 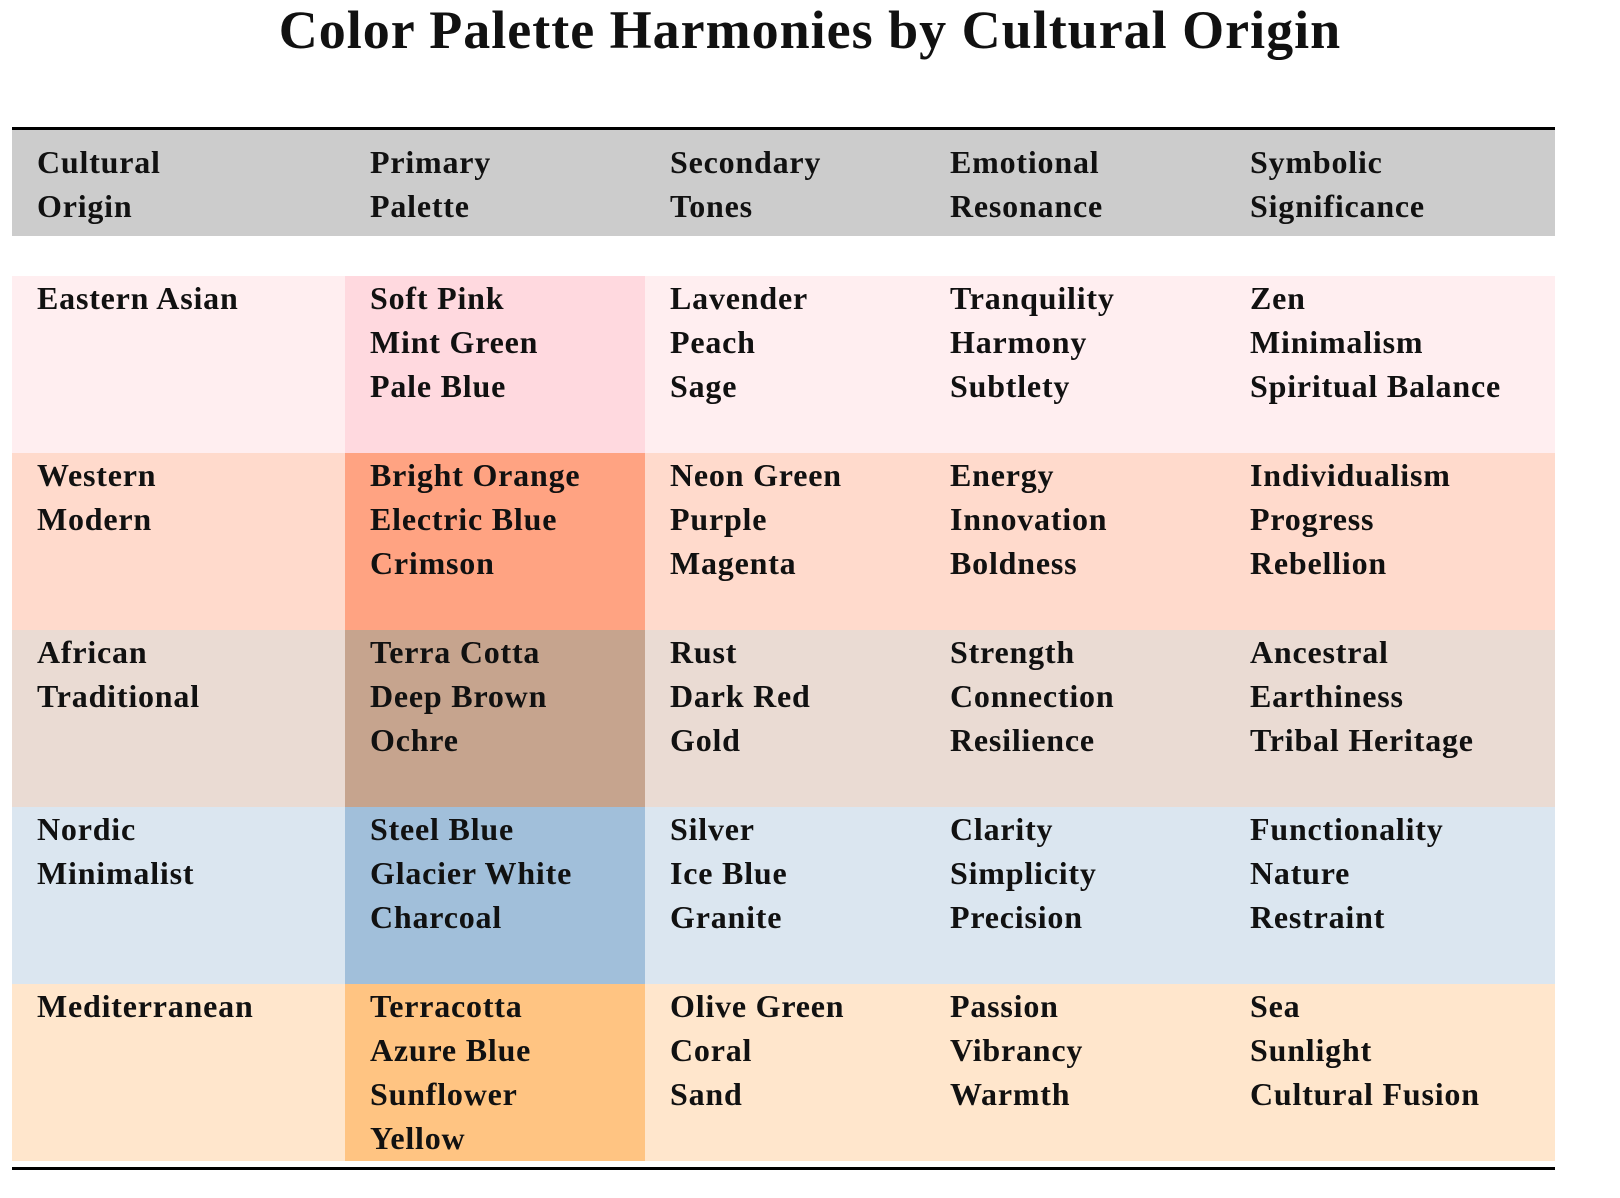 What do you see at coordinates (471, 873) in the screenshot?
I see `cell-item: Glacier White` at bounding box center [471, 873].